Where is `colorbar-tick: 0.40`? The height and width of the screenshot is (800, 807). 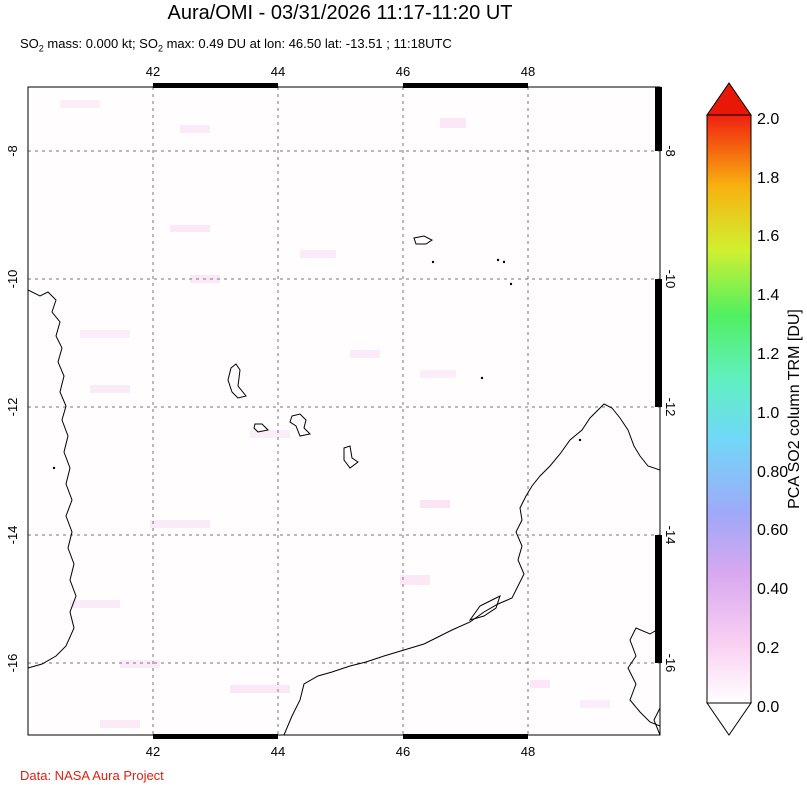
colorbar-tick: 0.40 is located at coordinates (772, 589).